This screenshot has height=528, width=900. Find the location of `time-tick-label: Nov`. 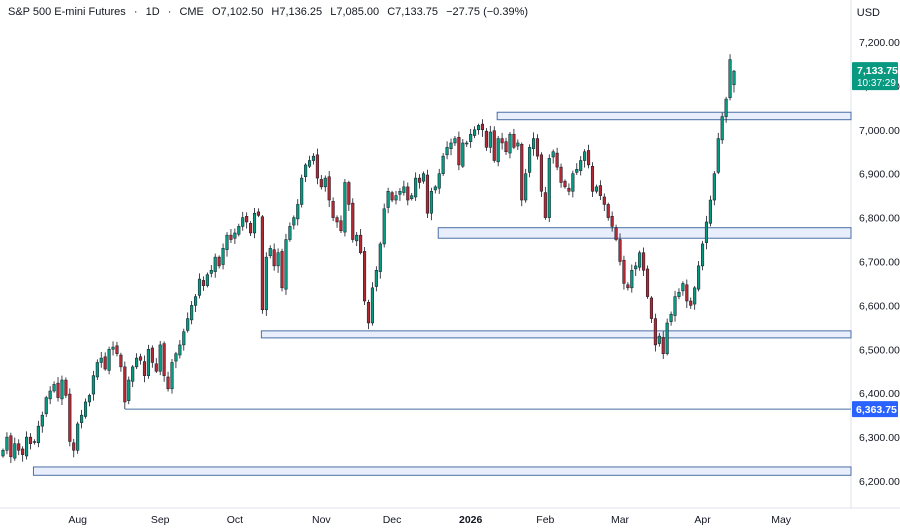

time-tick-label: Nov is located at coordinates (321, 520).